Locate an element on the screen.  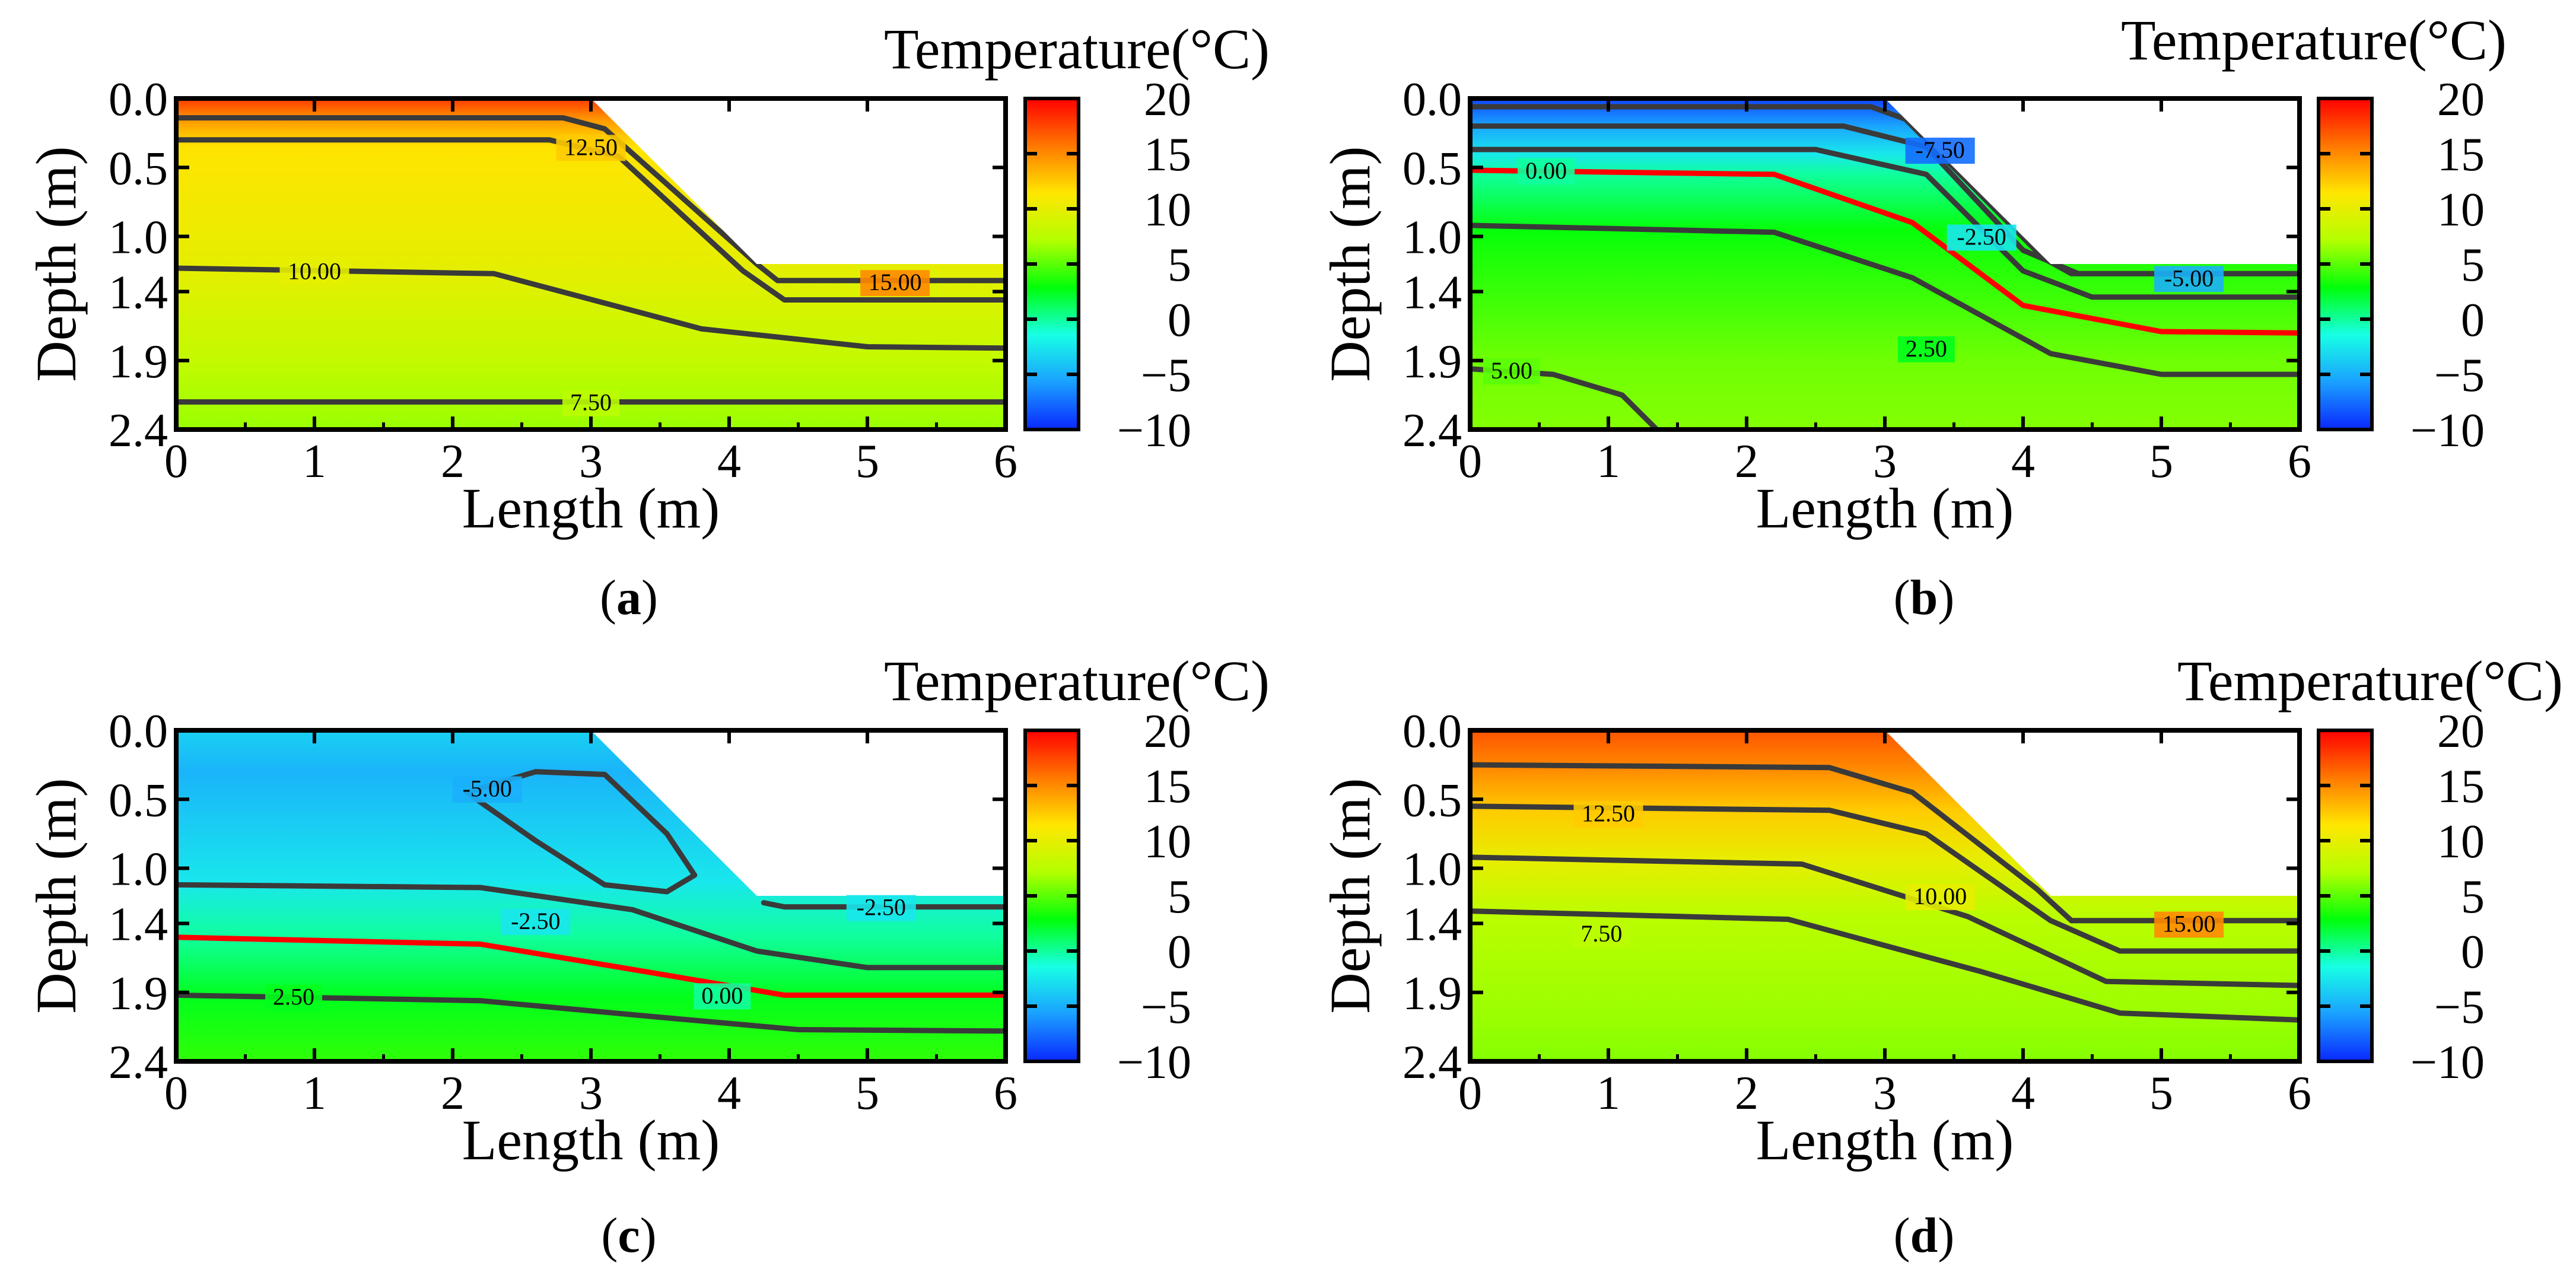
panel-label: (b) is located at coordinates (1924, 597).